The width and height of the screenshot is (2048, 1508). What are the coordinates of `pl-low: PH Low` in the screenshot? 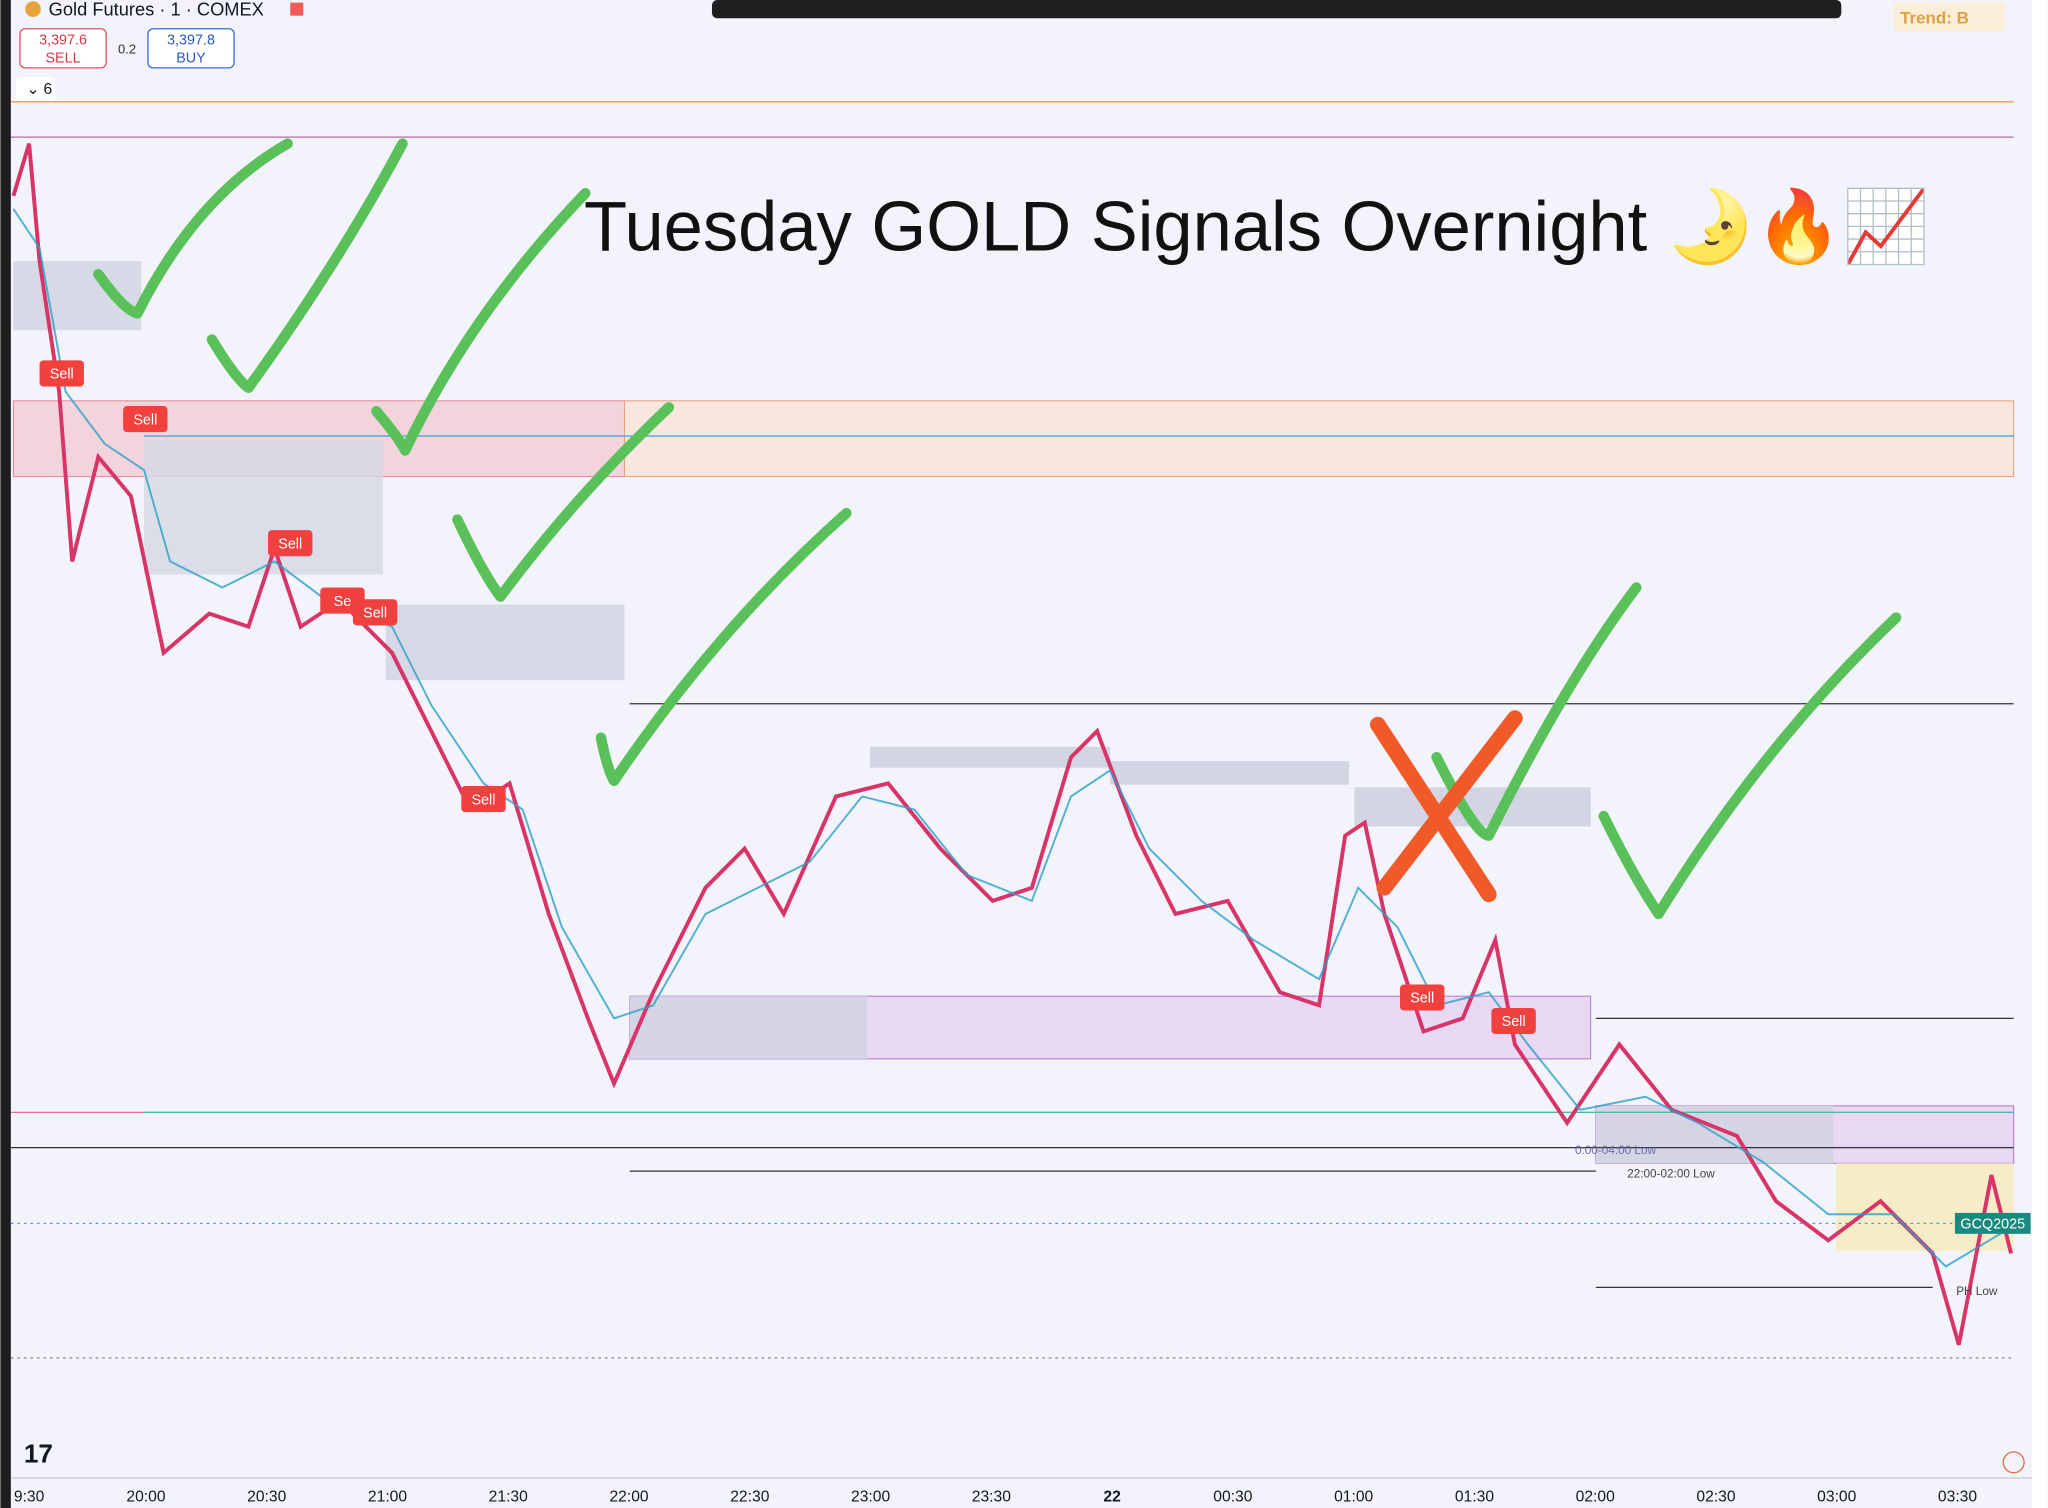 It's located at (1977, 1291).